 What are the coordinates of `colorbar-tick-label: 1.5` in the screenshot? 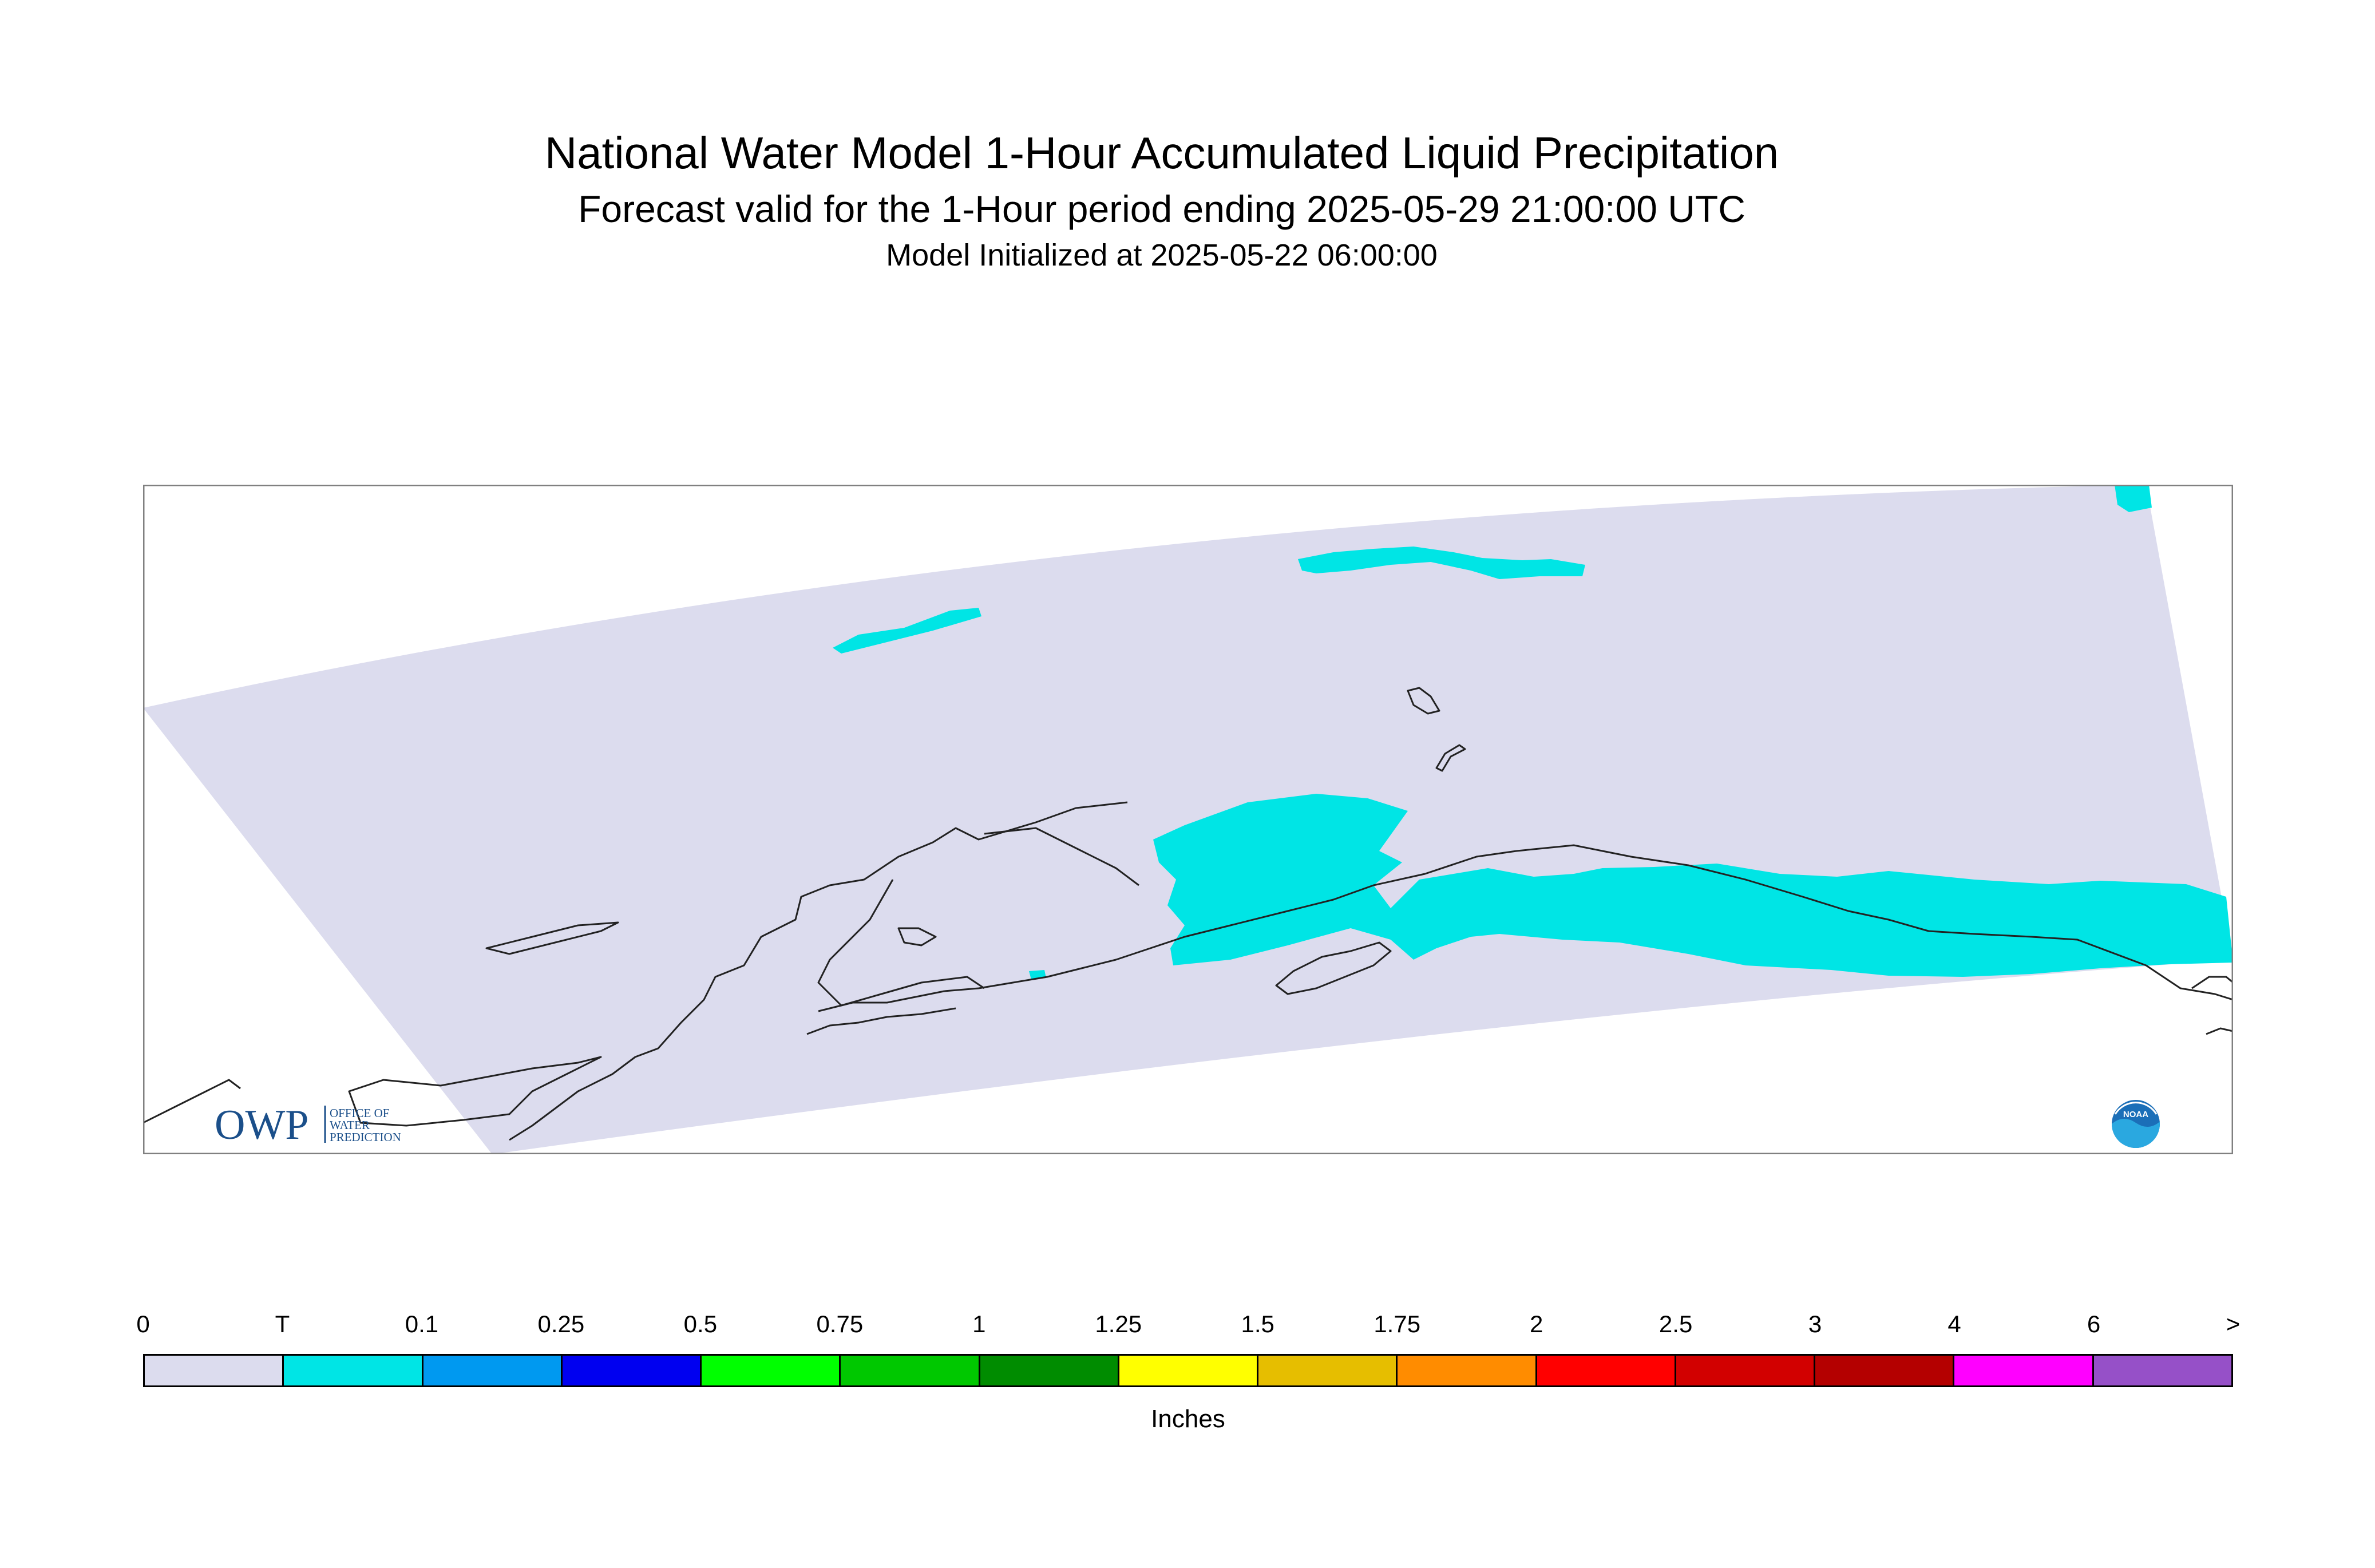 It's located at (1257, 1323).